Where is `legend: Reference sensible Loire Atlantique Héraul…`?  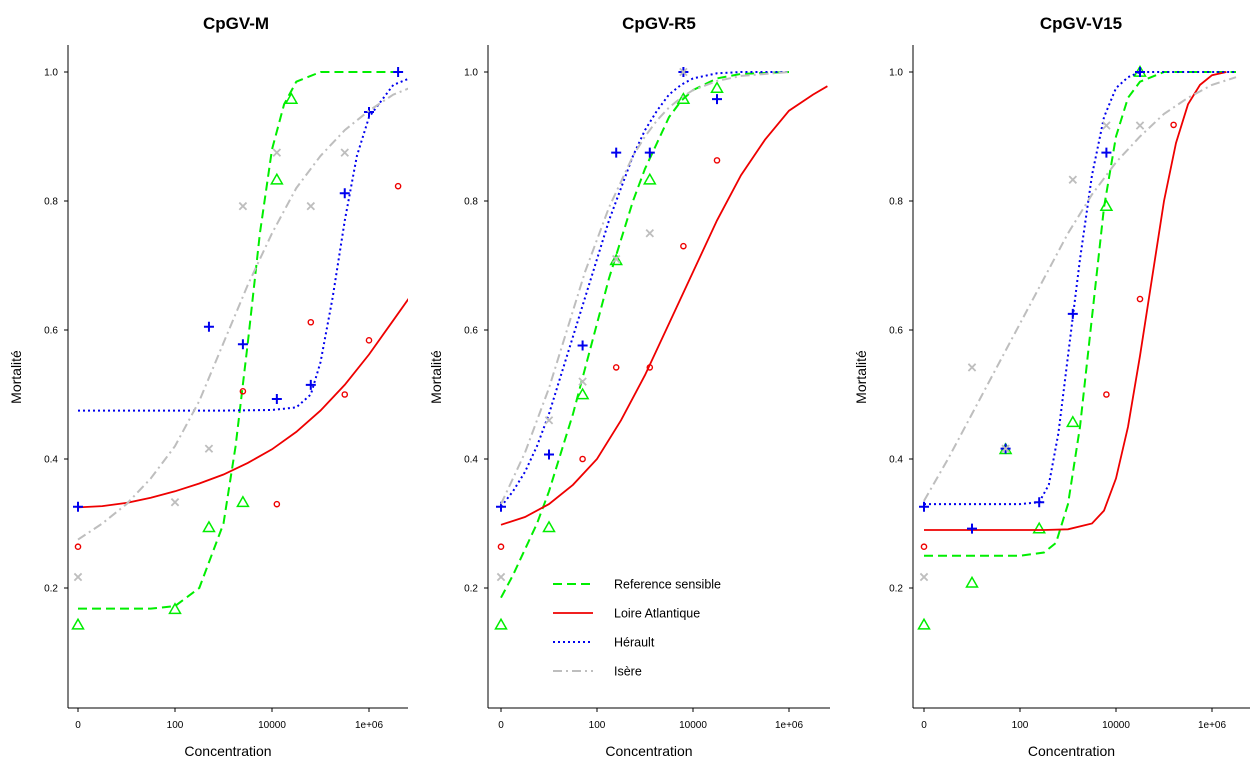 legend: Reference sensible Loire Atlantique Héraul… is located at coordinates (637, 628).